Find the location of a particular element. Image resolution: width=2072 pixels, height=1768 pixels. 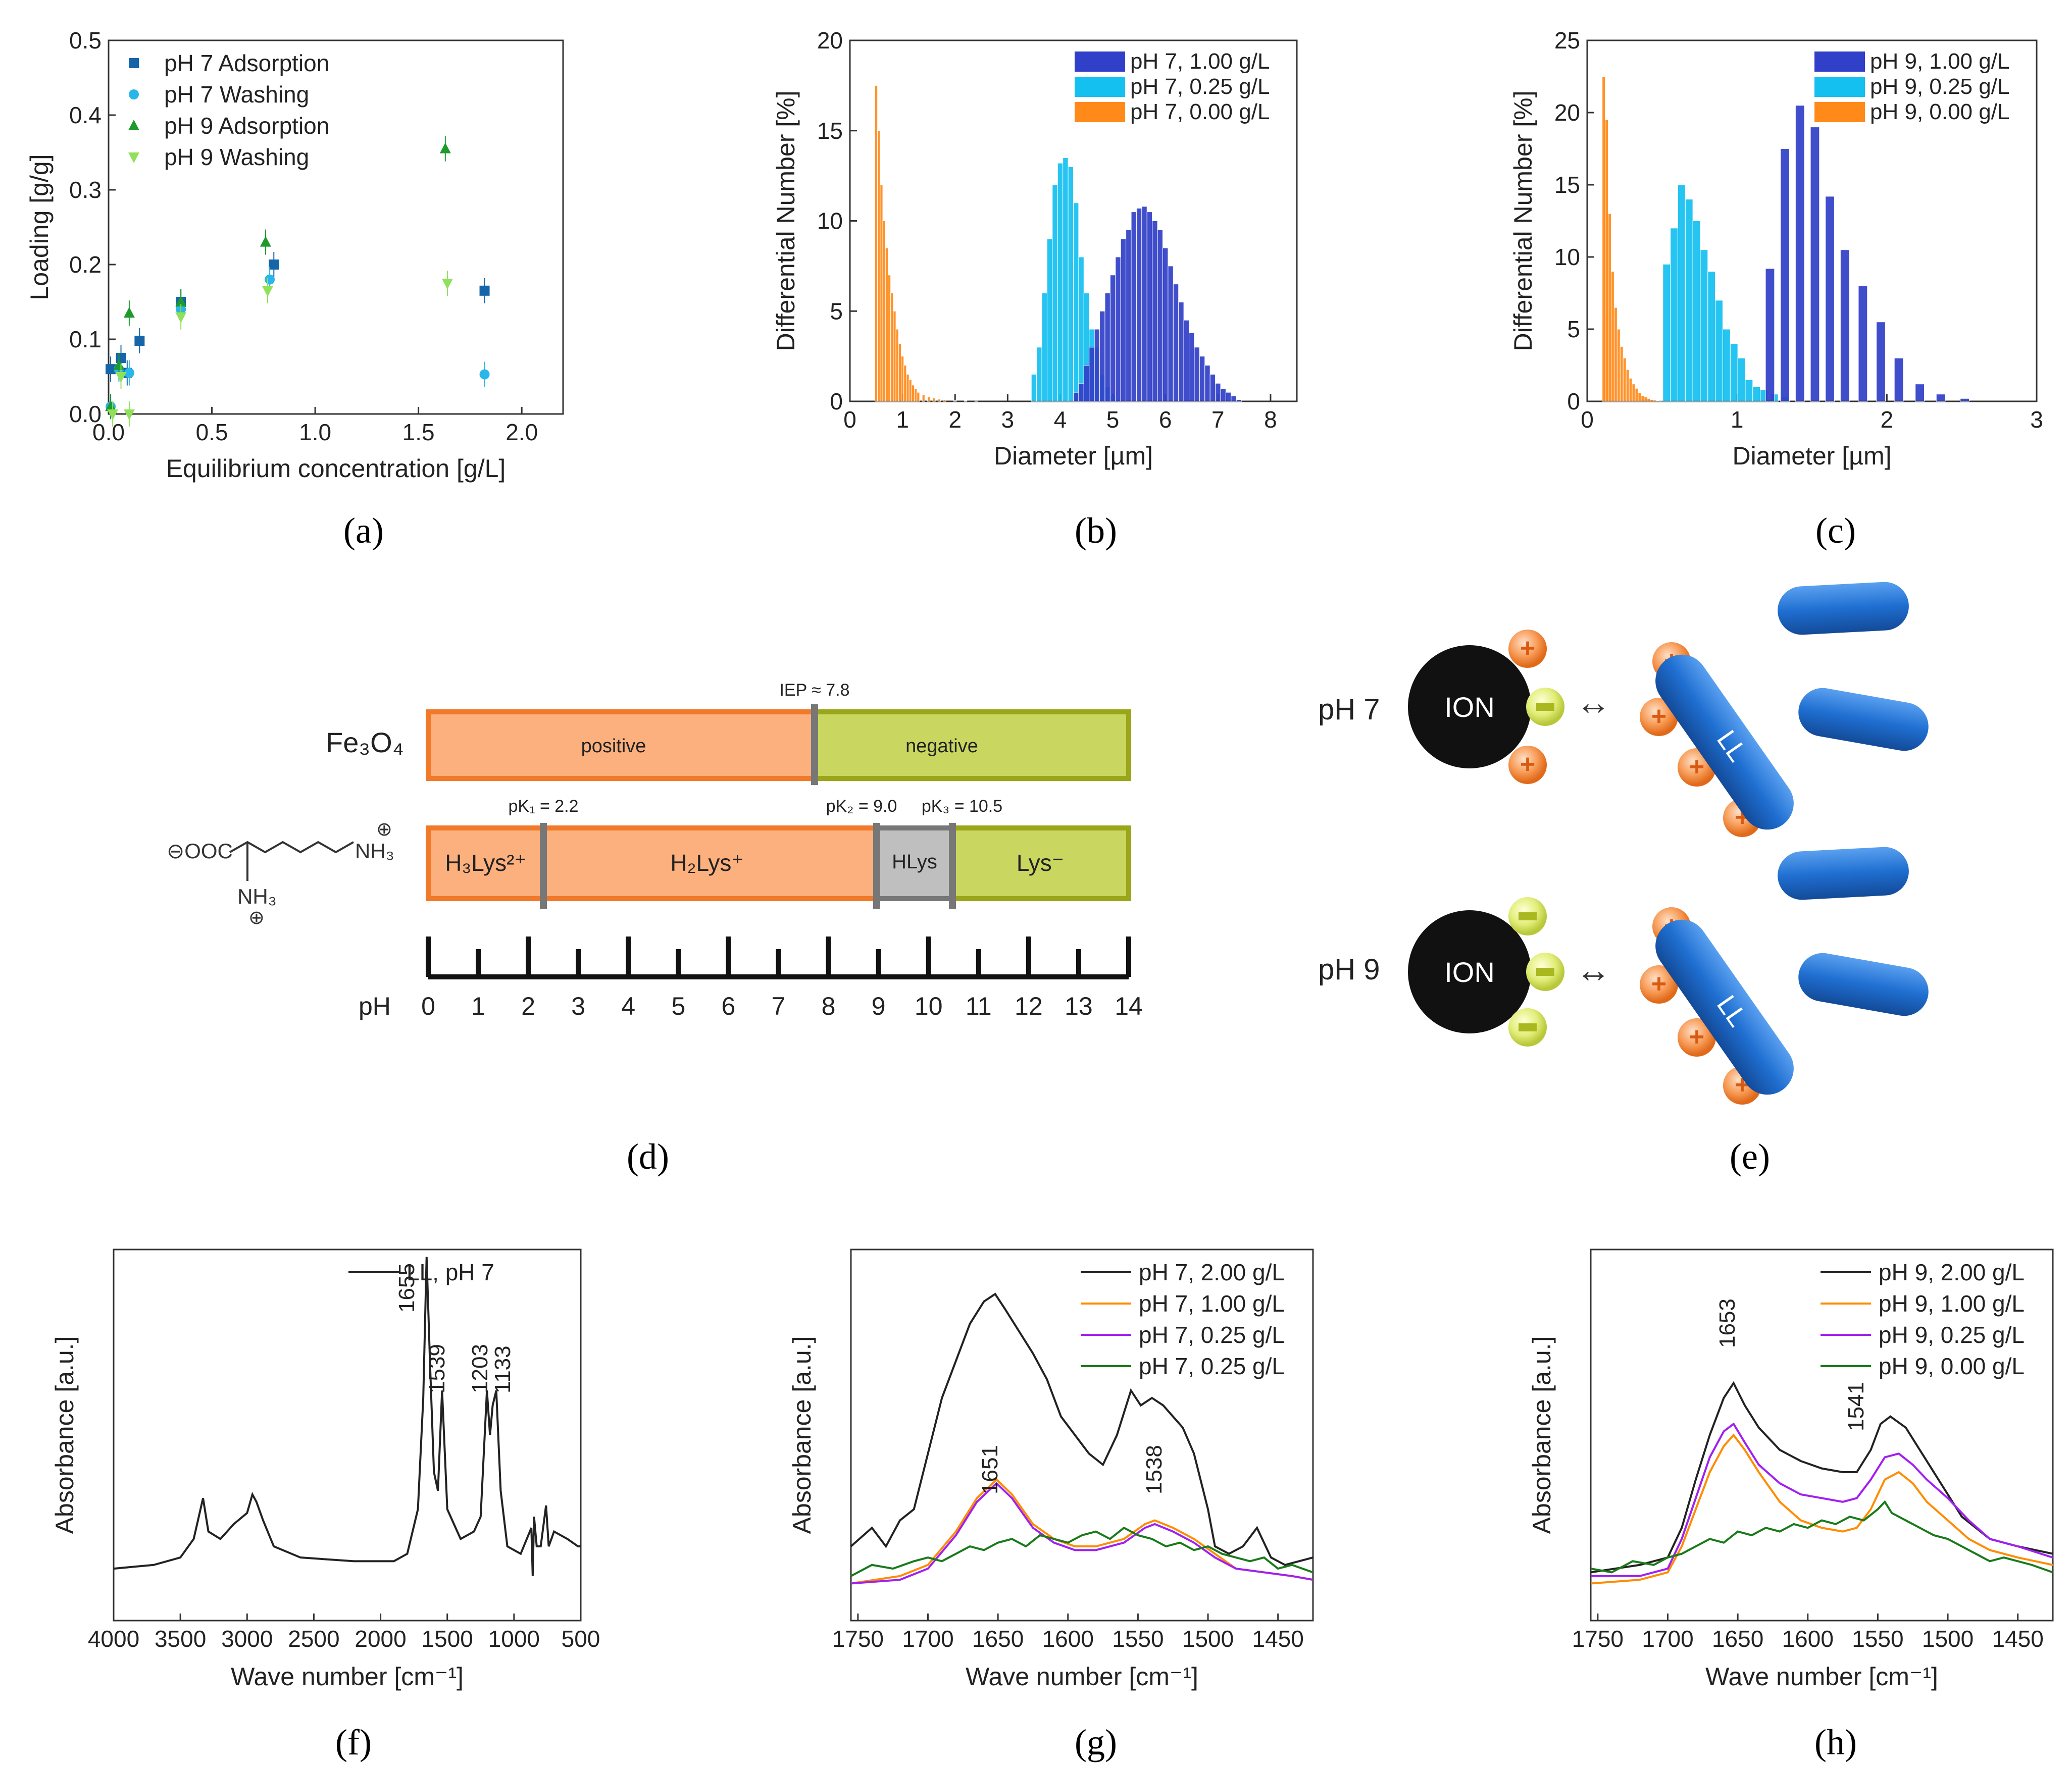

ph-axis-label: pH is located at coordinates (375, 1006).